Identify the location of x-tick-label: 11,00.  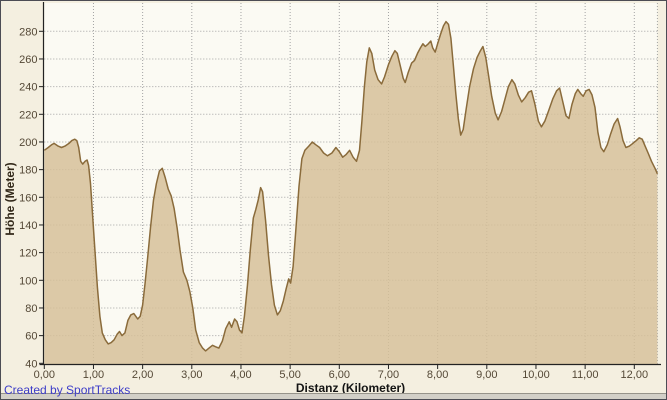
(585, 375).